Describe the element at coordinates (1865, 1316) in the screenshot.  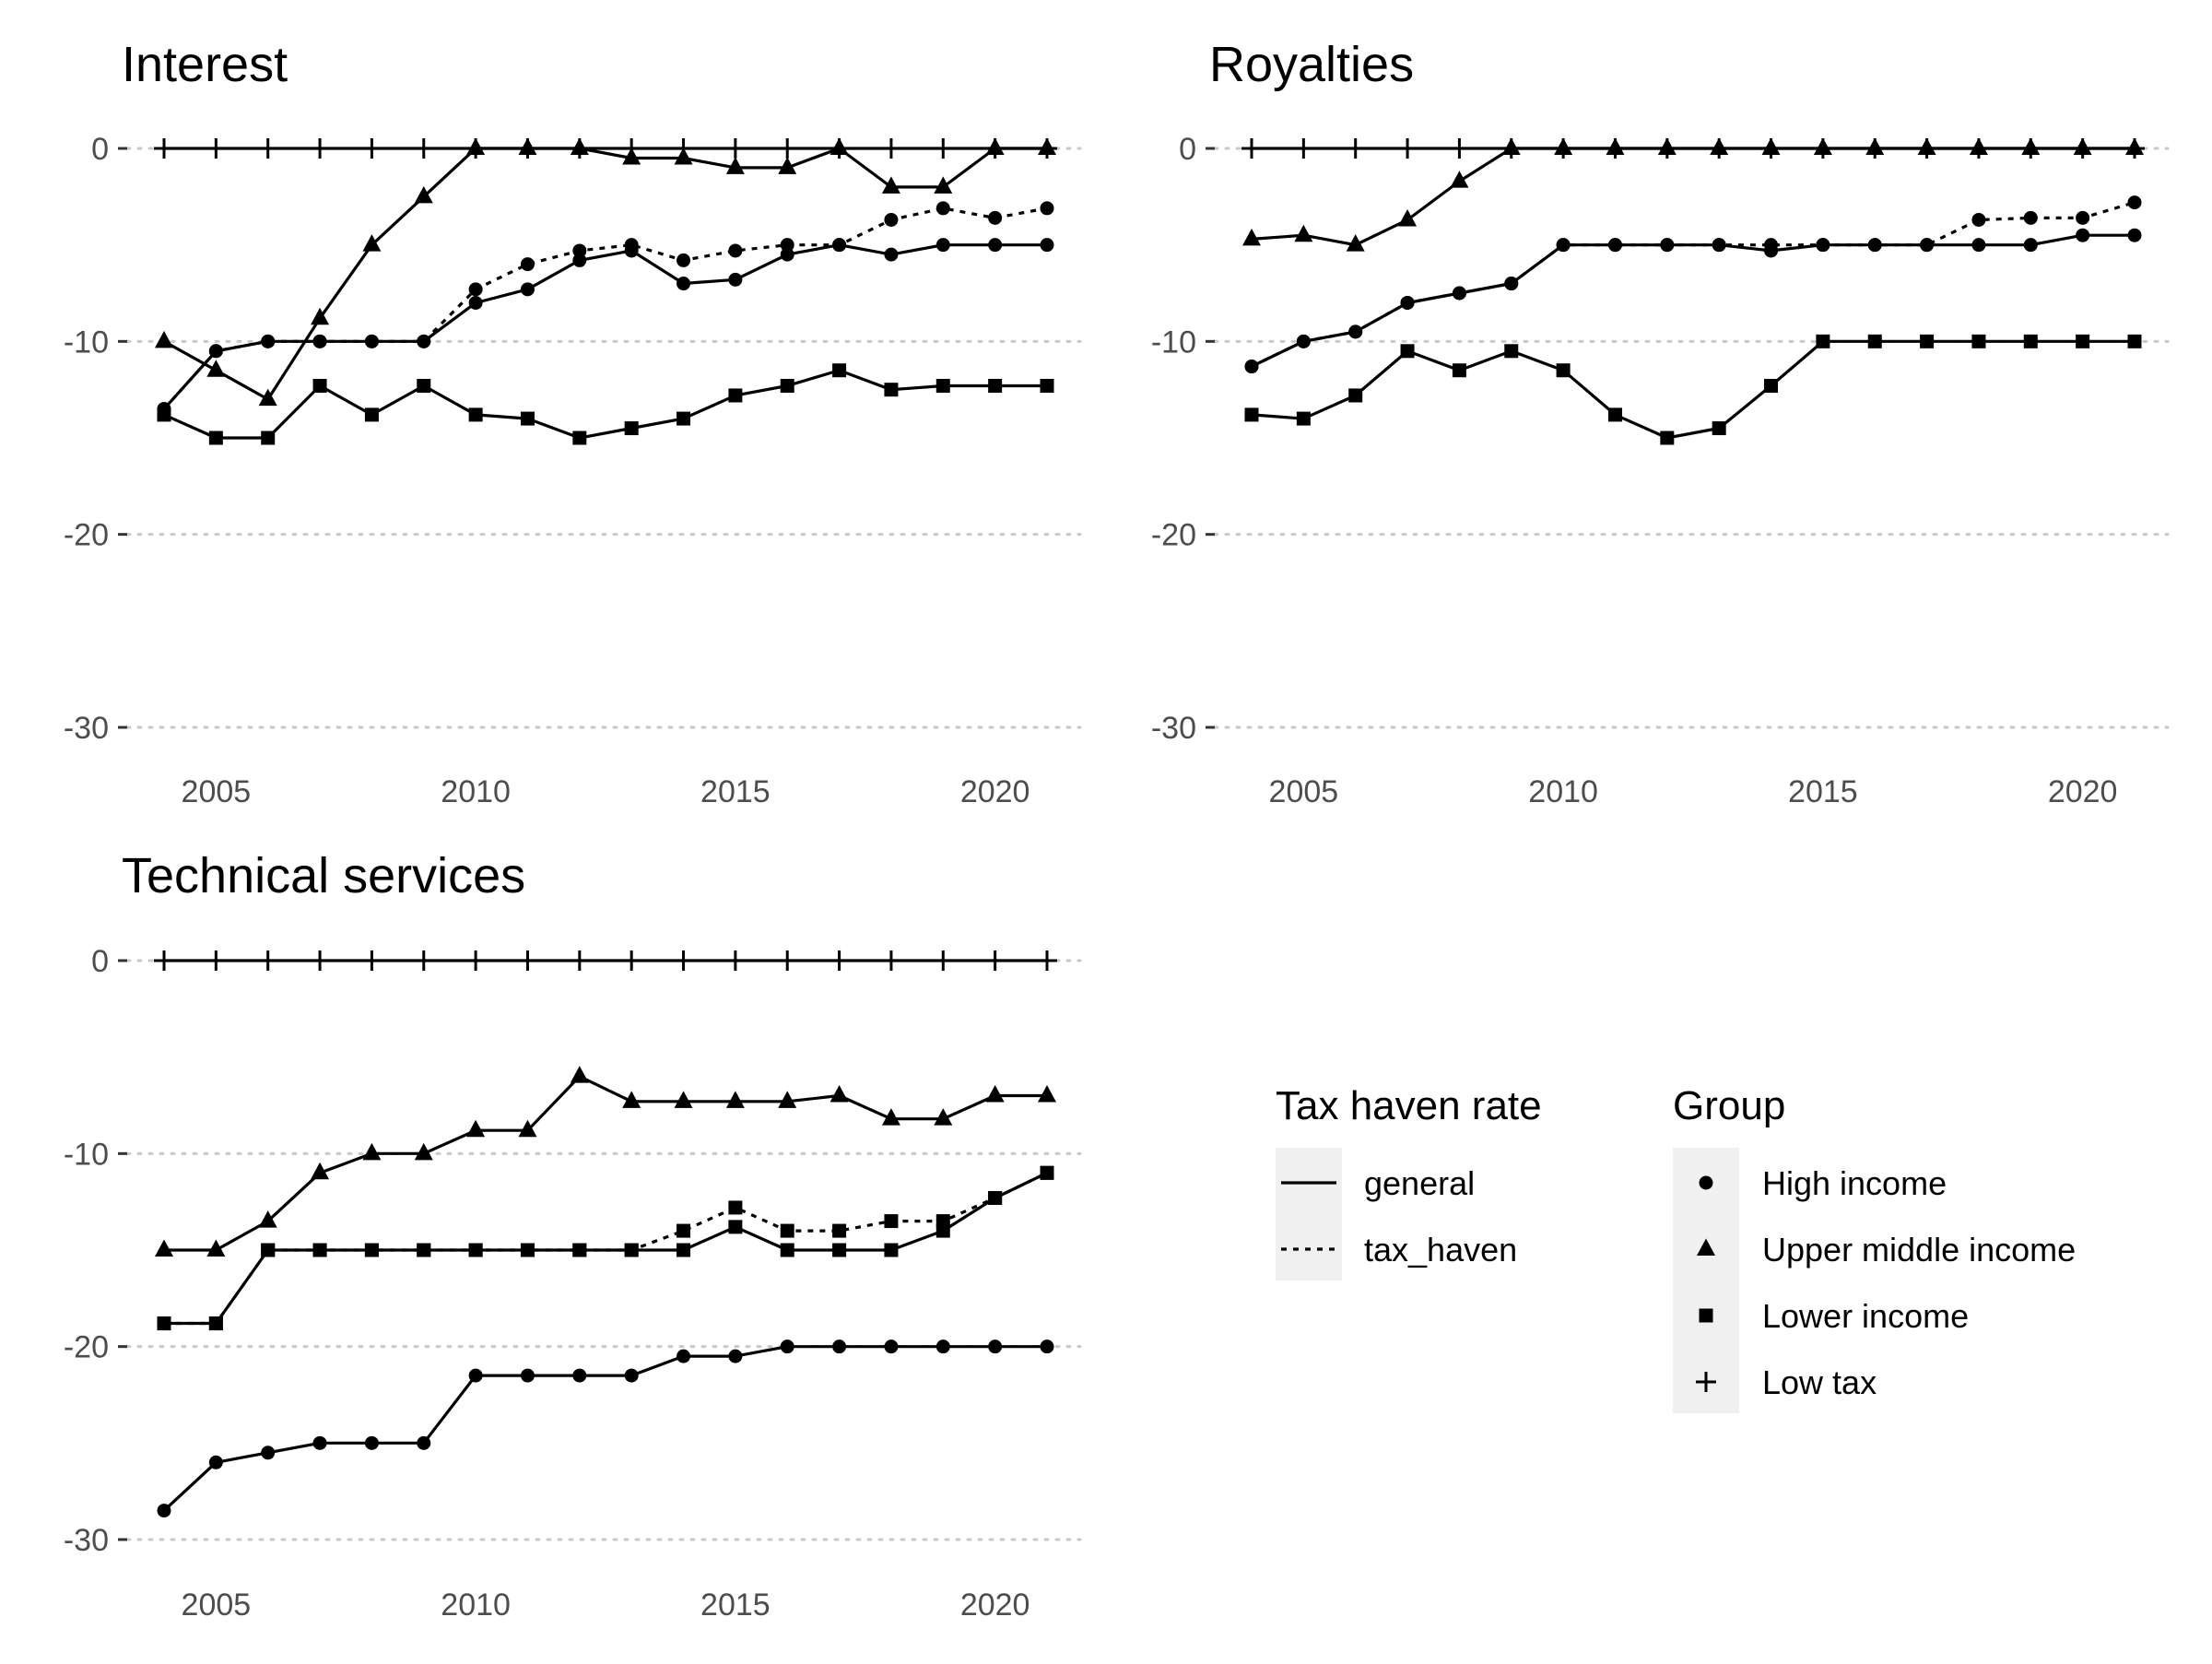
I see `legend-label: Lower income` at that location.